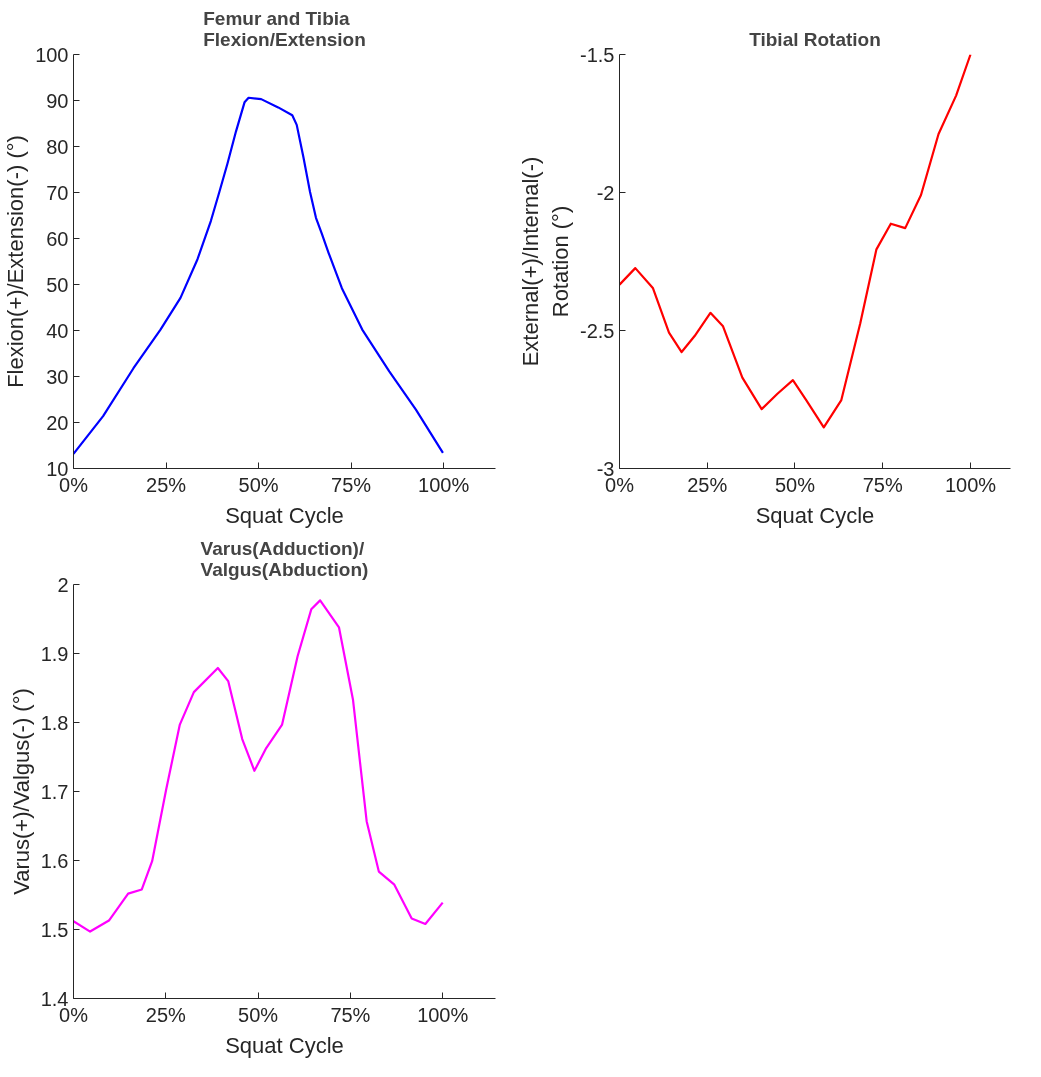 Image resolution: width=1041 pixels, height=1077 pixels. What do you see at coordinates (597, 54) in the screenshot?
I see `y-tick-label: -1.5` at bounding box center [597, 54].